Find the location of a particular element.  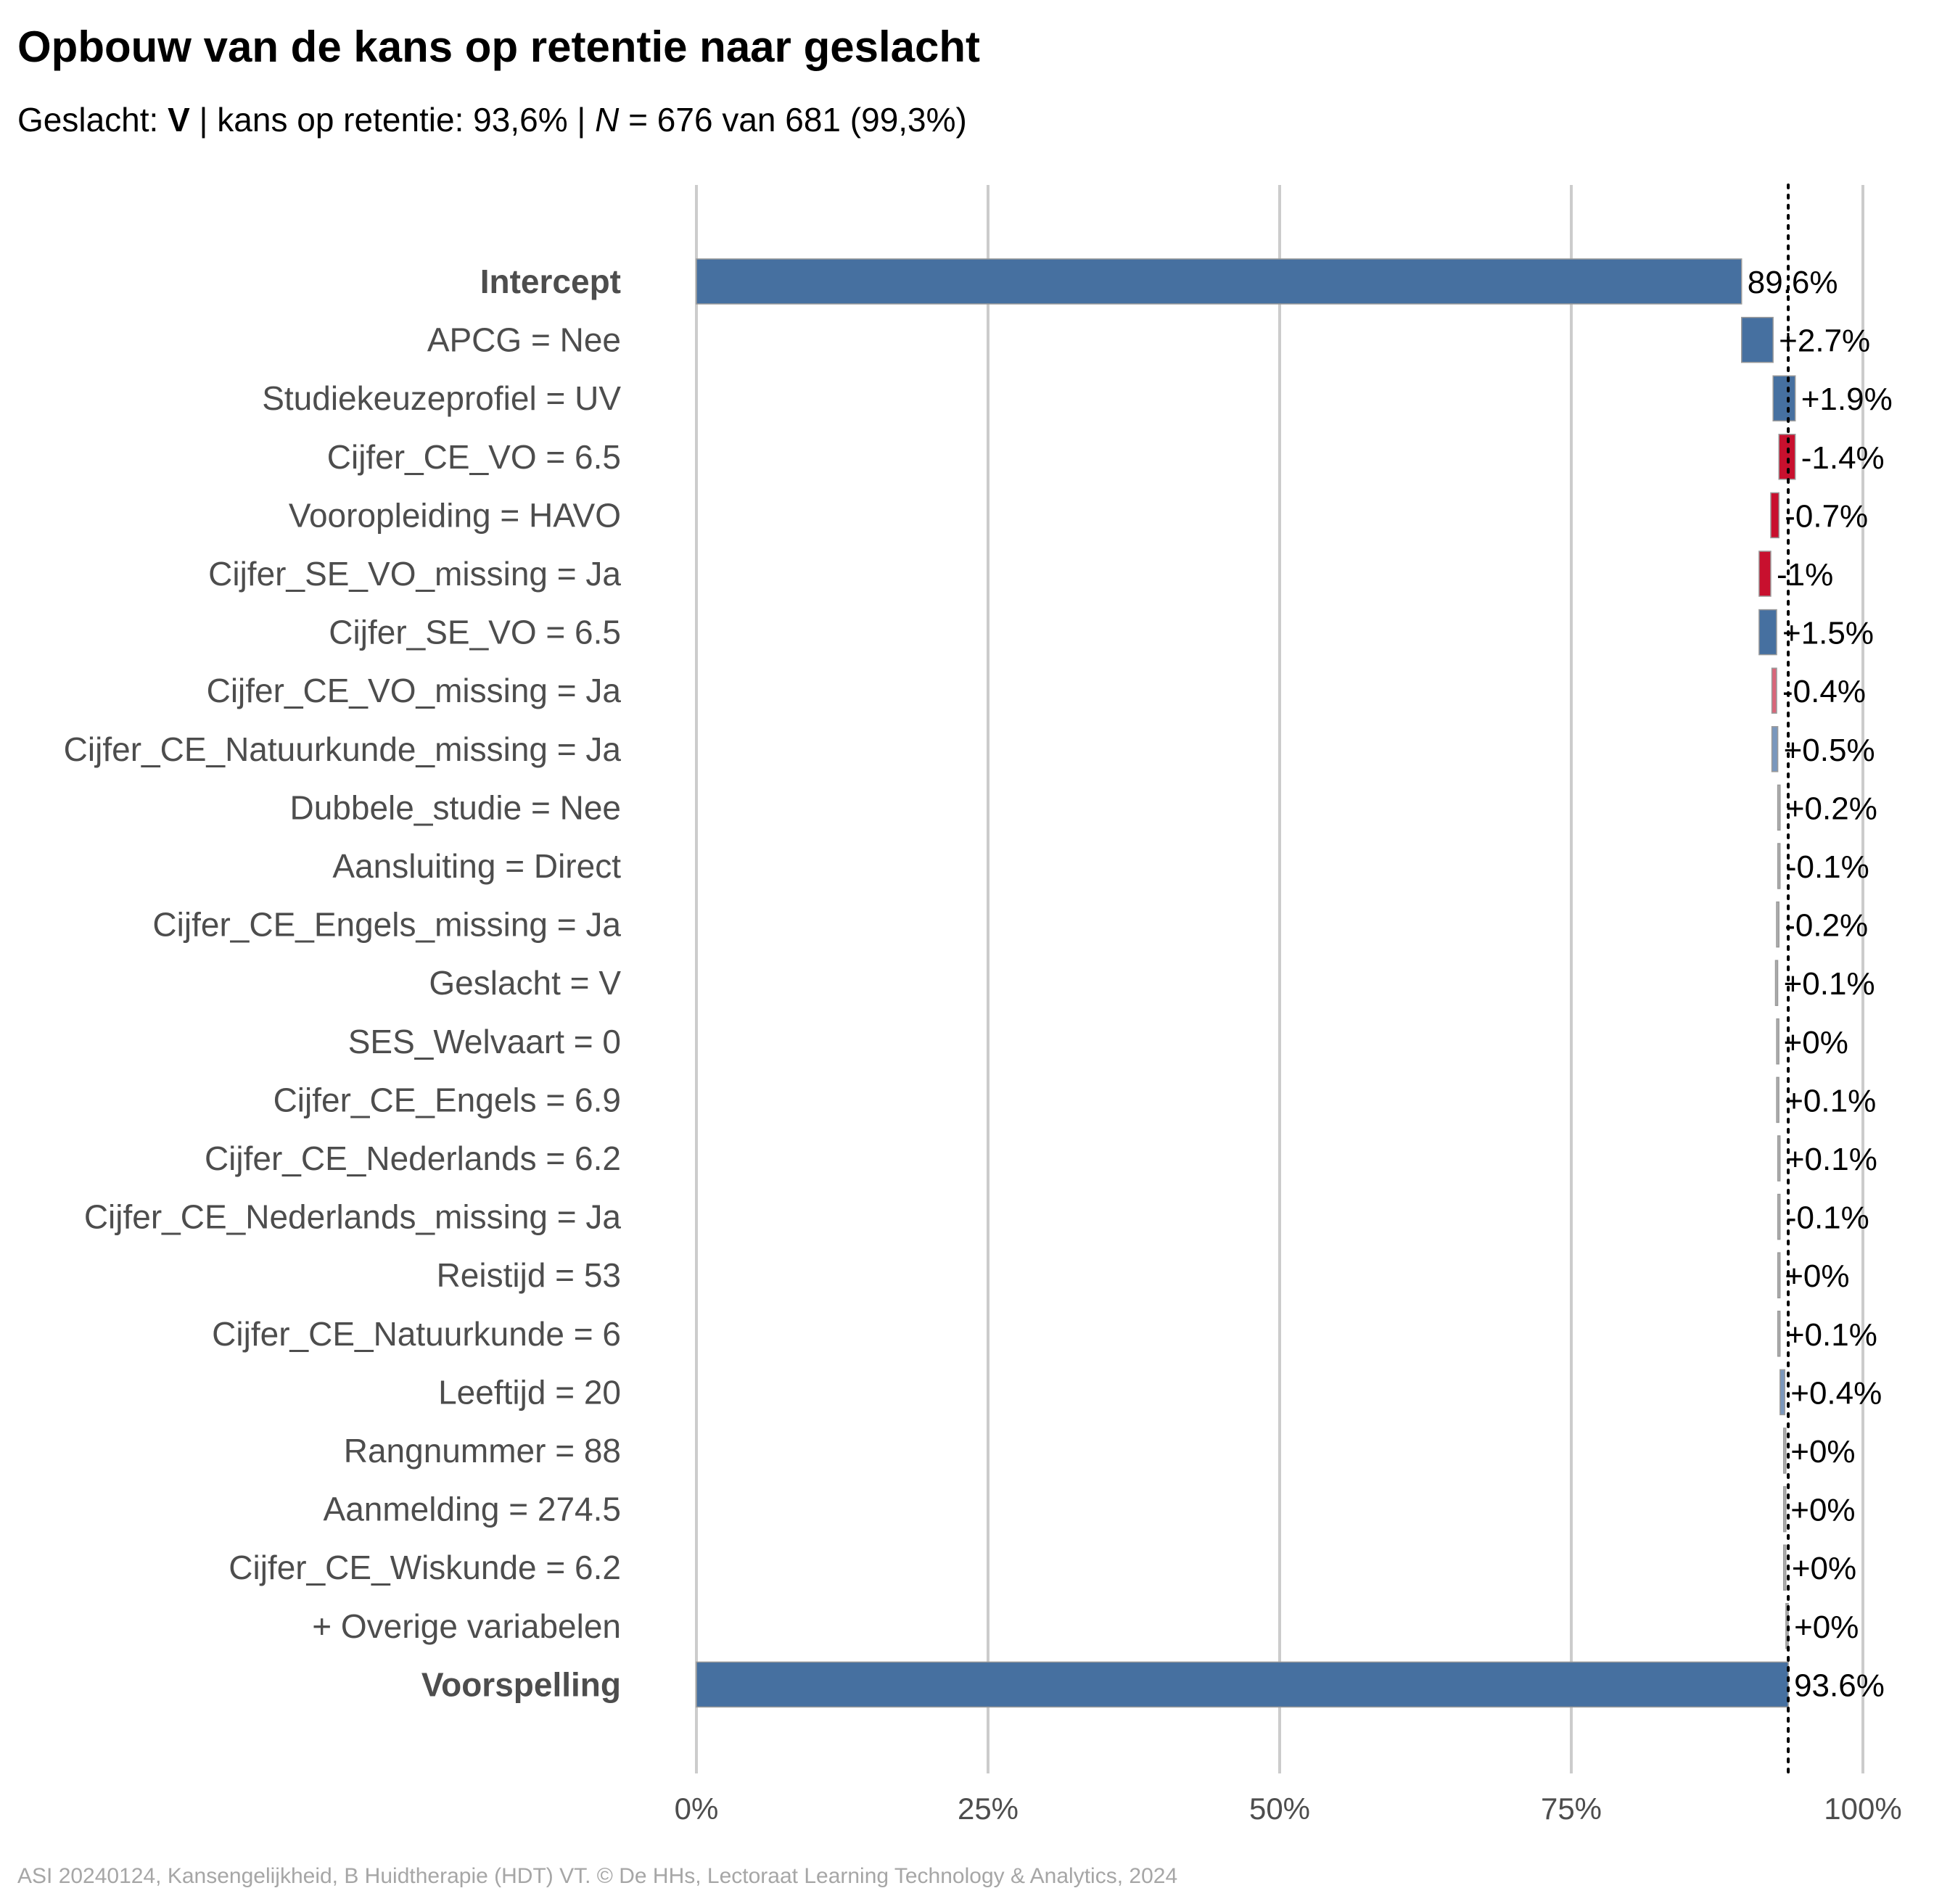

value-label: -0.7% is located at coordinates (1826, 516).